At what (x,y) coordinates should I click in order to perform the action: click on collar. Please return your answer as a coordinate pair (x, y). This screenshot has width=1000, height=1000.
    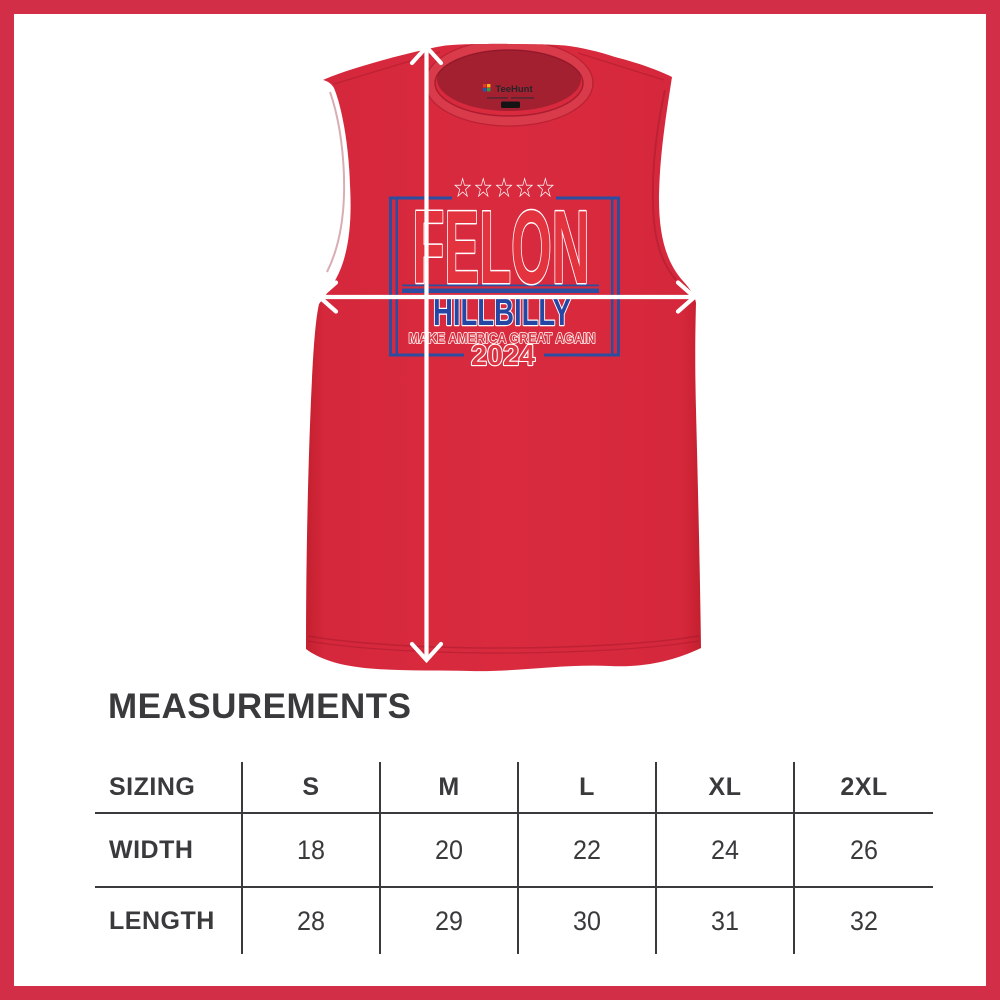
    Looking at the image, I should click on (509, 85).